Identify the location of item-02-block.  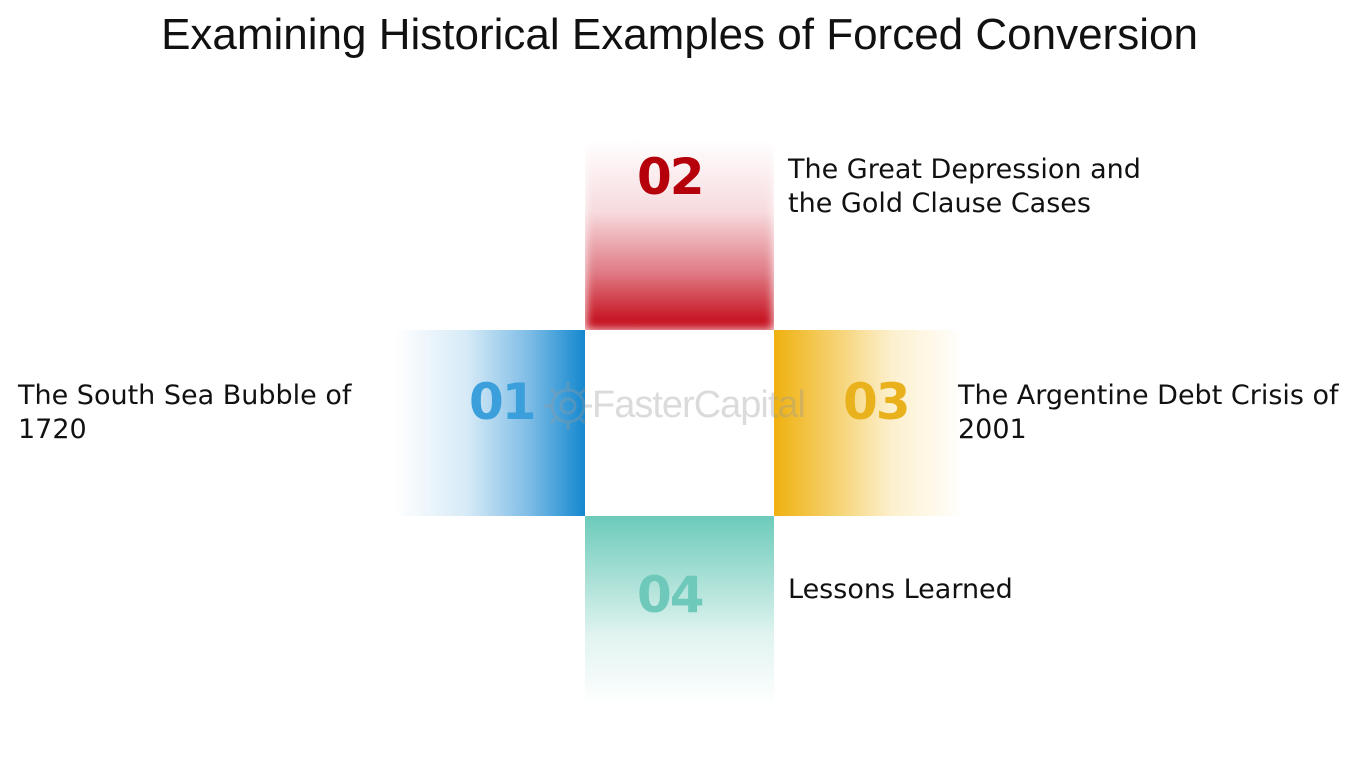
(679, 235).